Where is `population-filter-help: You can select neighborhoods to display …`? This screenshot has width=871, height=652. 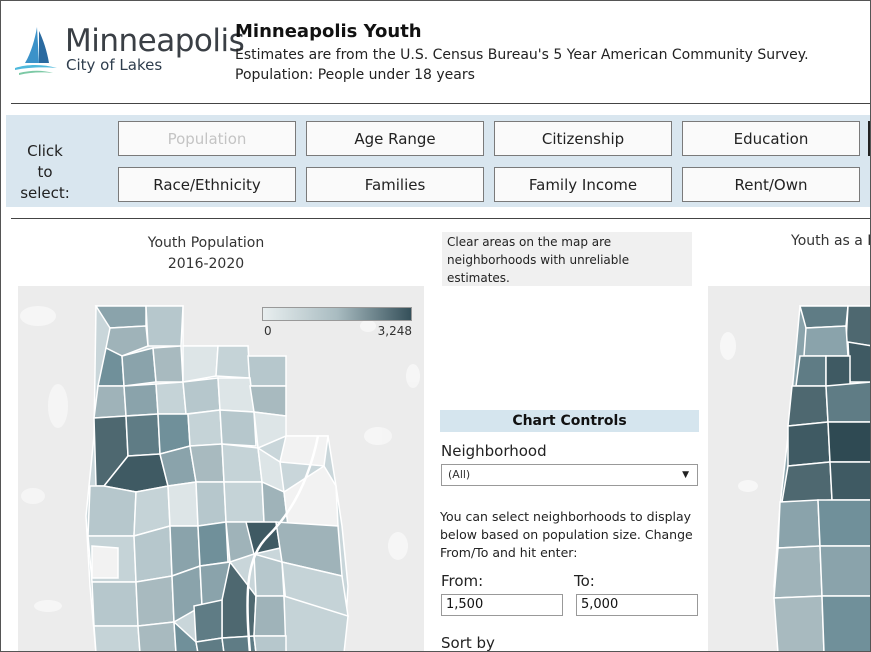
population-filter-help: You can select neighborhoods to display … is located at coordinates (571, 535).